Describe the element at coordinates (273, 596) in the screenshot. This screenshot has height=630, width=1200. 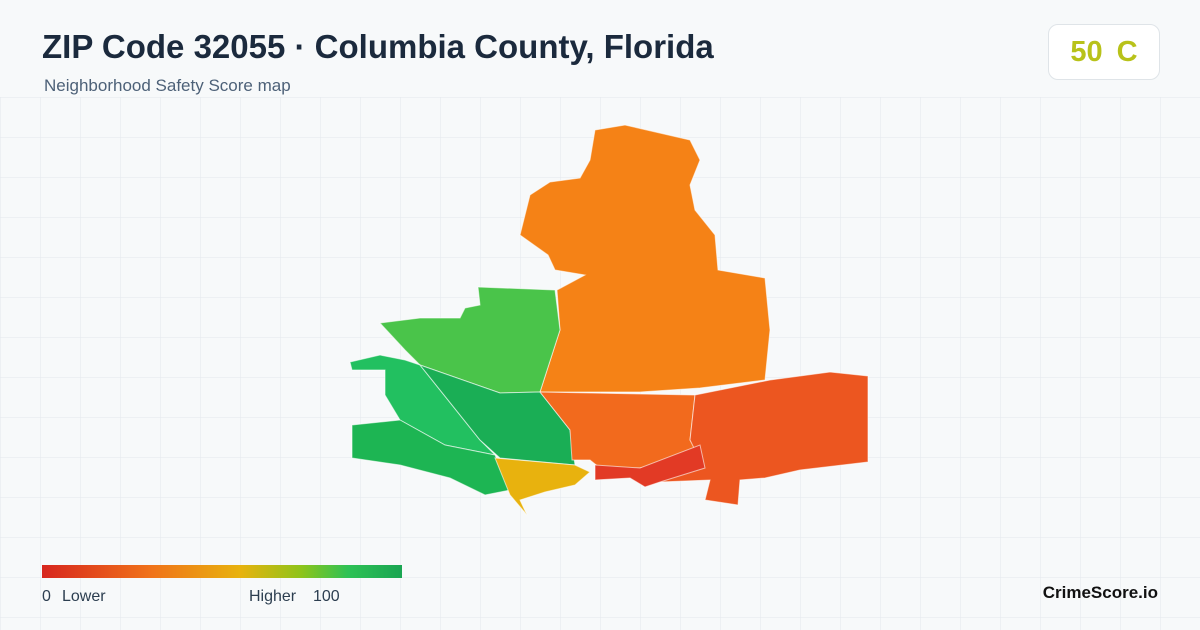
I see `legend-max-label: Higher` at that location.